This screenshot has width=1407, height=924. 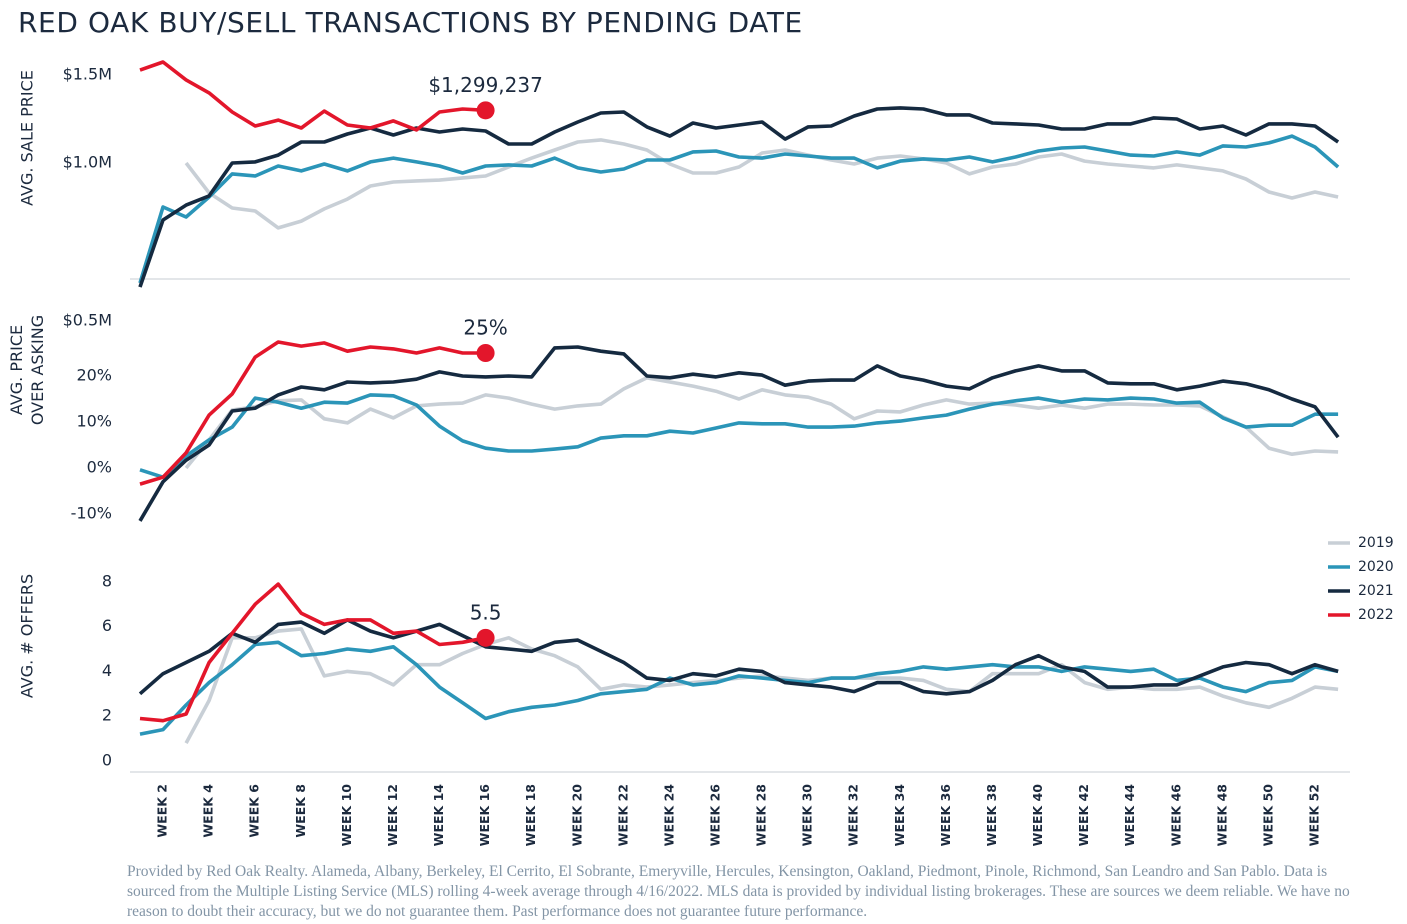 What do you see at coordinates (1314, 815) in the screenshot?
I see `x-tick-label: WEEK 52` at bounding box center [1314, 815].